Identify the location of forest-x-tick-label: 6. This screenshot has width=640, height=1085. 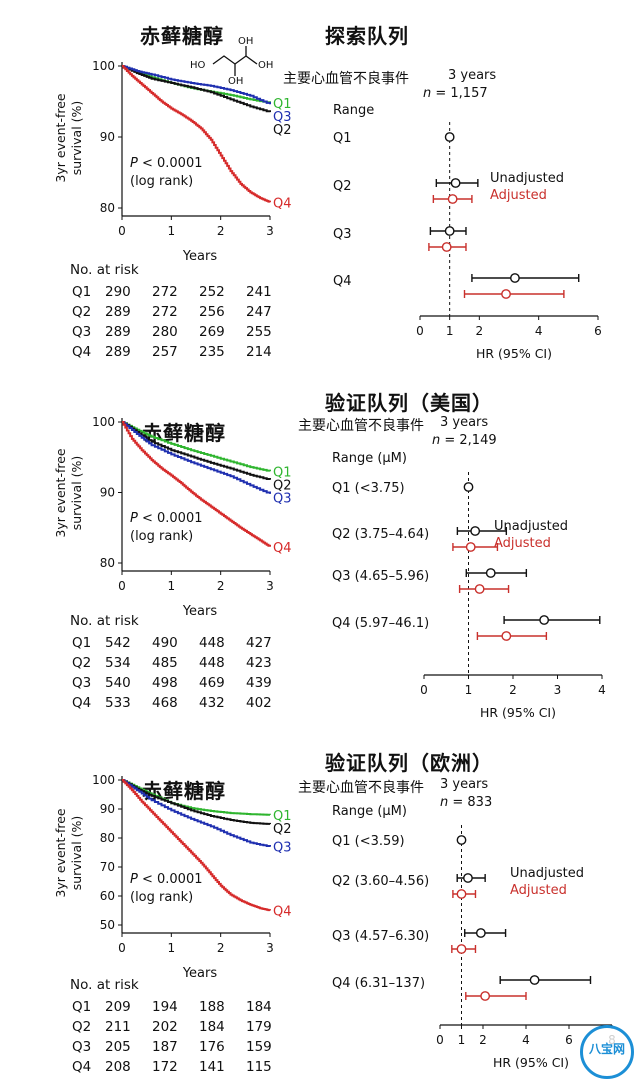
(569, 1040).